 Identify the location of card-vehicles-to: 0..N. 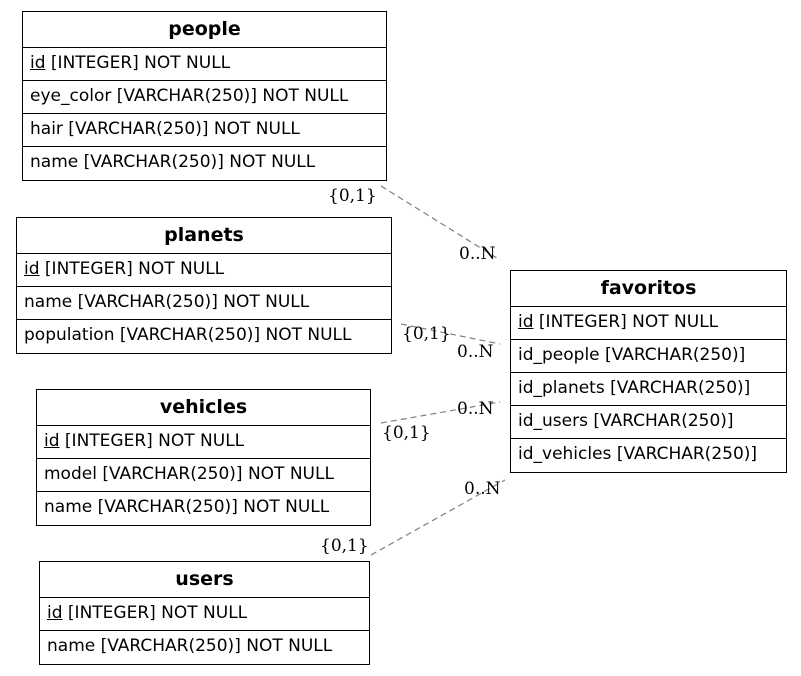
(475, 409).